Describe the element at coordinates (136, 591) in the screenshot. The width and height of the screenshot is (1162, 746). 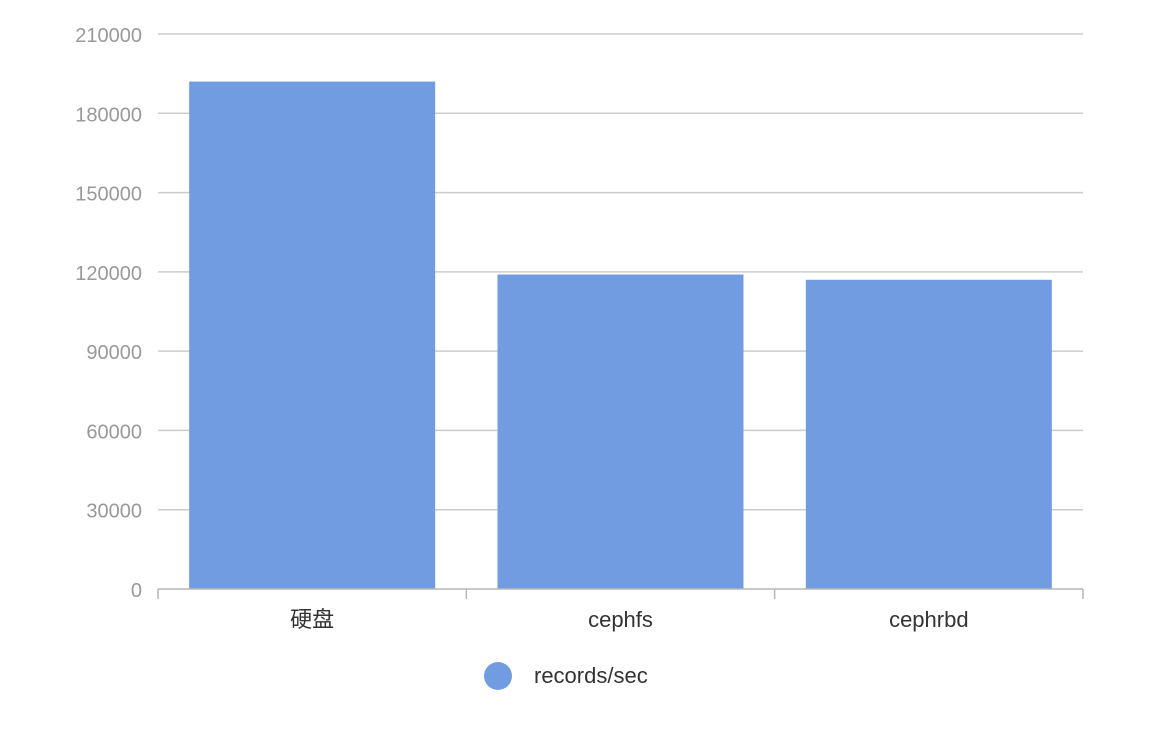
I see `y-tick-label: 0` at that location.